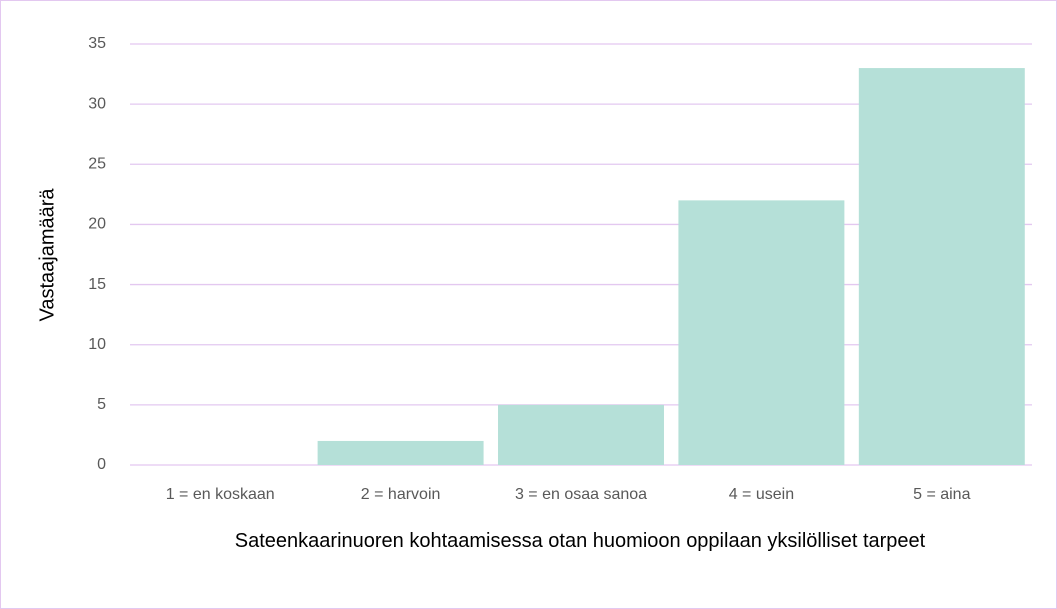 This screenshot has width=1057, height=609. Describe the element at coordinates (97, 284) in the screenshot. I see `y-tick-label: 15` at that location.